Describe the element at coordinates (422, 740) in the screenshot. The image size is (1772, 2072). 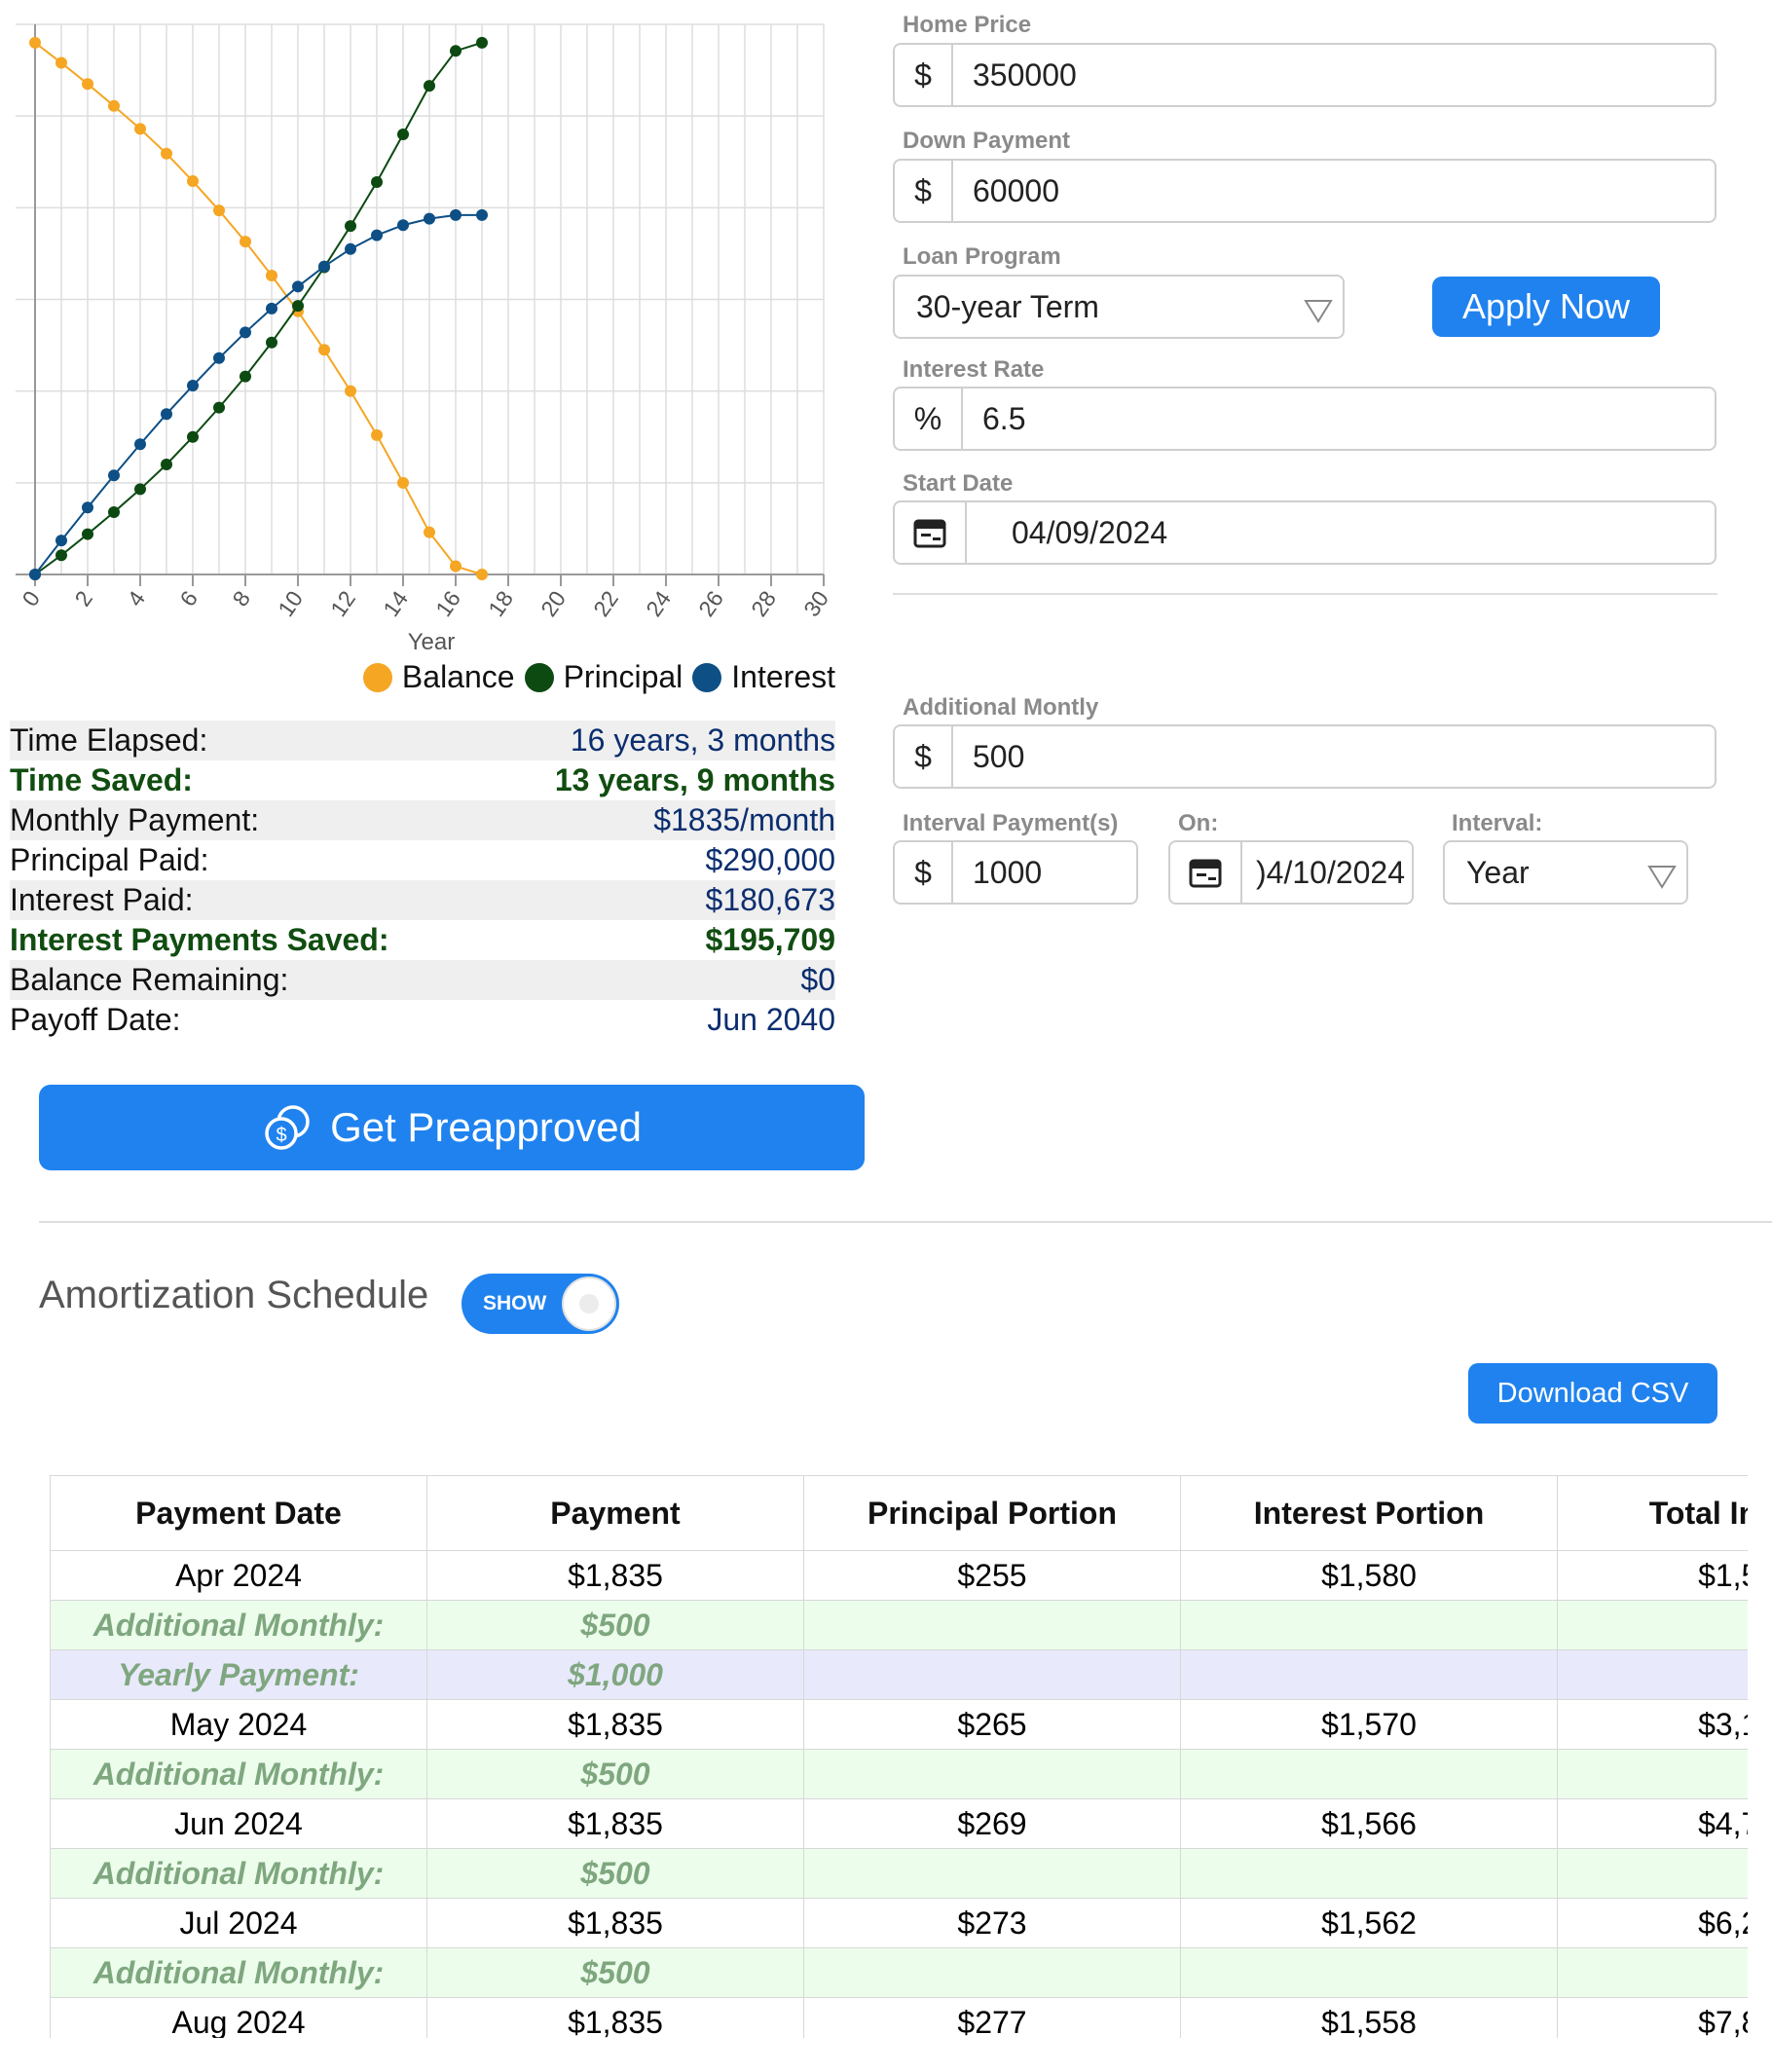
I see `stat-row: Time Elapsed: 16 years, 3 months` at that location.